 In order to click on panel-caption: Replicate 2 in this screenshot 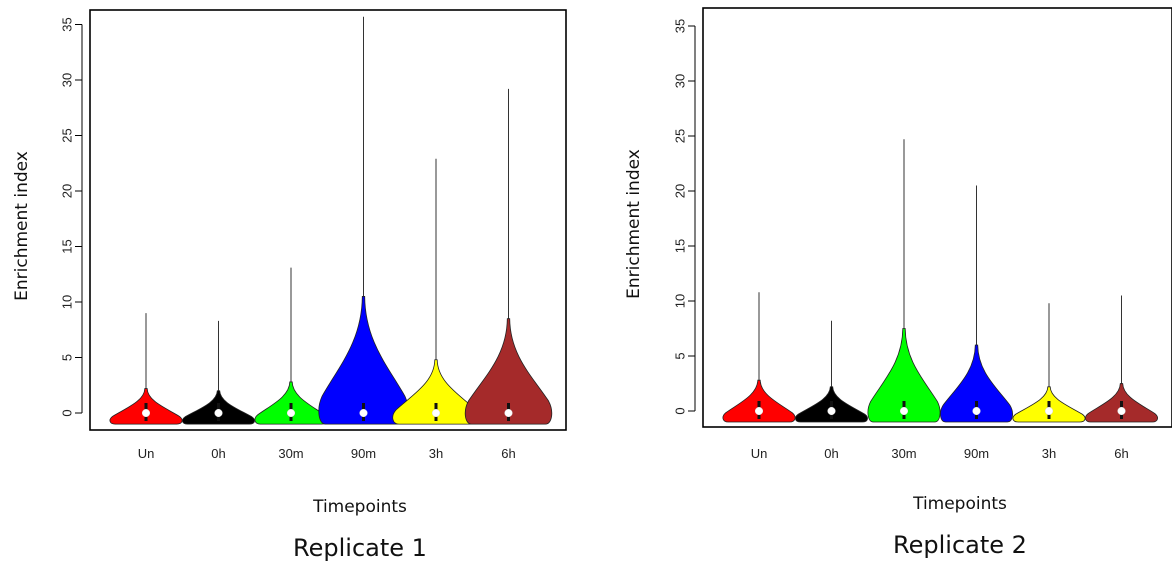, I will do `click(960, 545)`.